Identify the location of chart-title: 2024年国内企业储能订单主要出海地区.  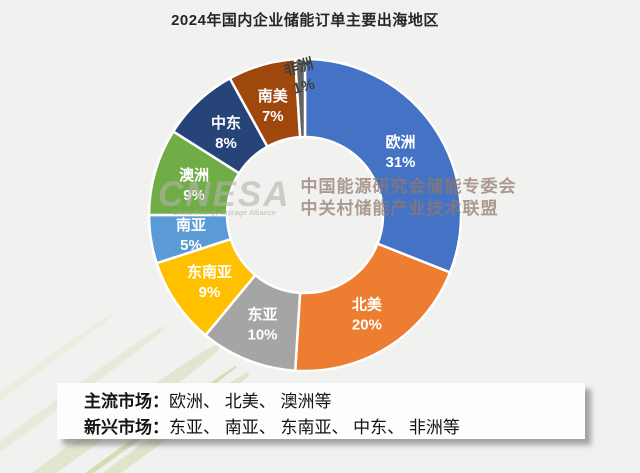
(305, 20).